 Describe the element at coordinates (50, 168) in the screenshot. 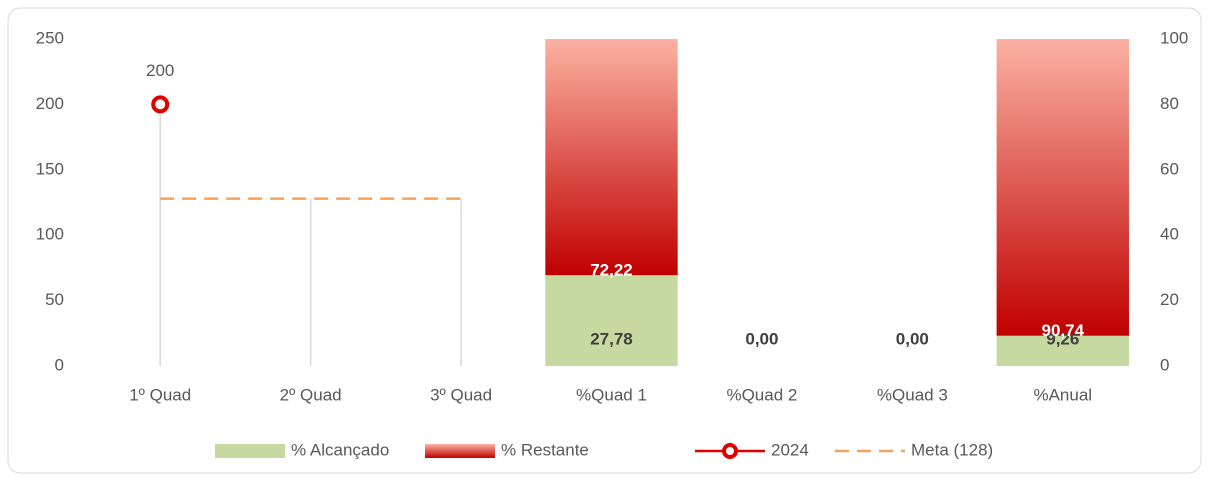

I see `y-tick-label: 150` at that location.